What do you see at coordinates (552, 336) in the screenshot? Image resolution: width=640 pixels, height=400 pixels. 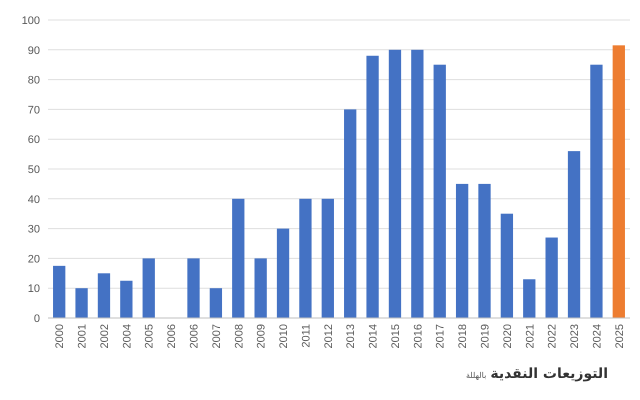 I see `x-tick-label: 2022` at bounding box center [552, 336].